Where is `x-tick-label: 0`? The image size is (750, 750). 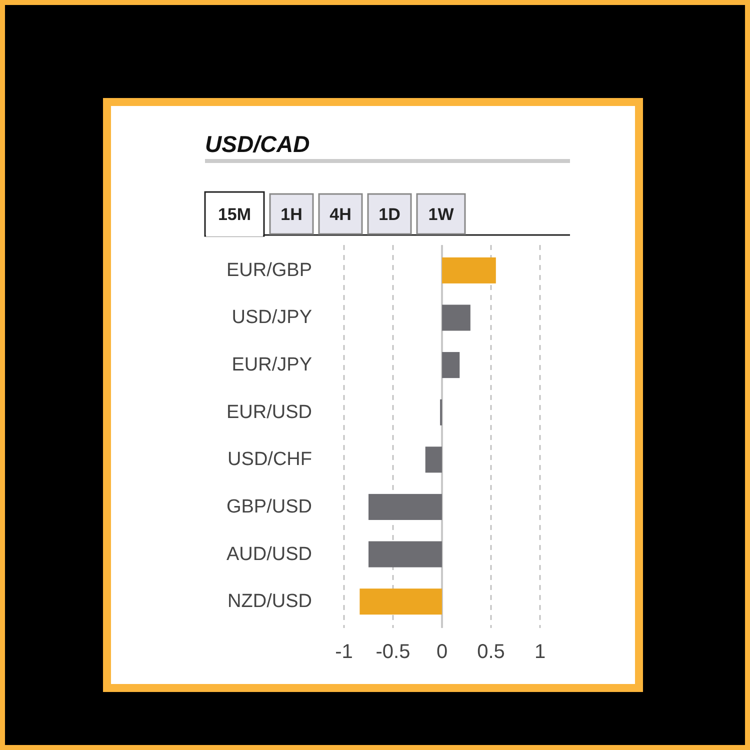
x-tick-label: 0 is located at coordinates (442, 652).